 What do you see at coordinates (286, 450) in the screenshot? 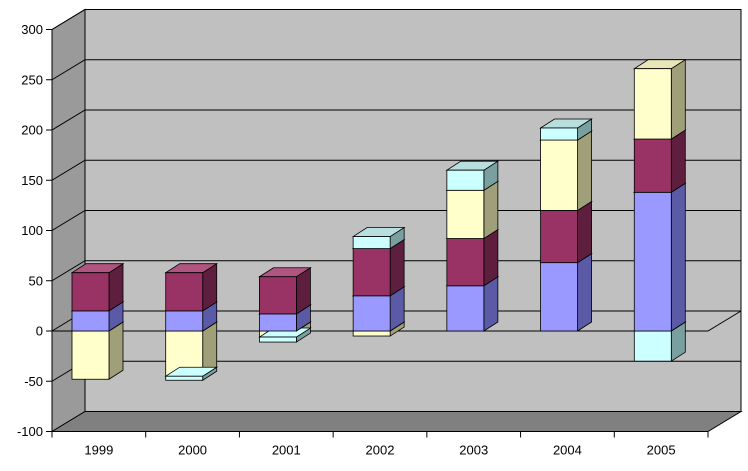
I see `x-tick-label: 2001` at bounding box center [286, 450].